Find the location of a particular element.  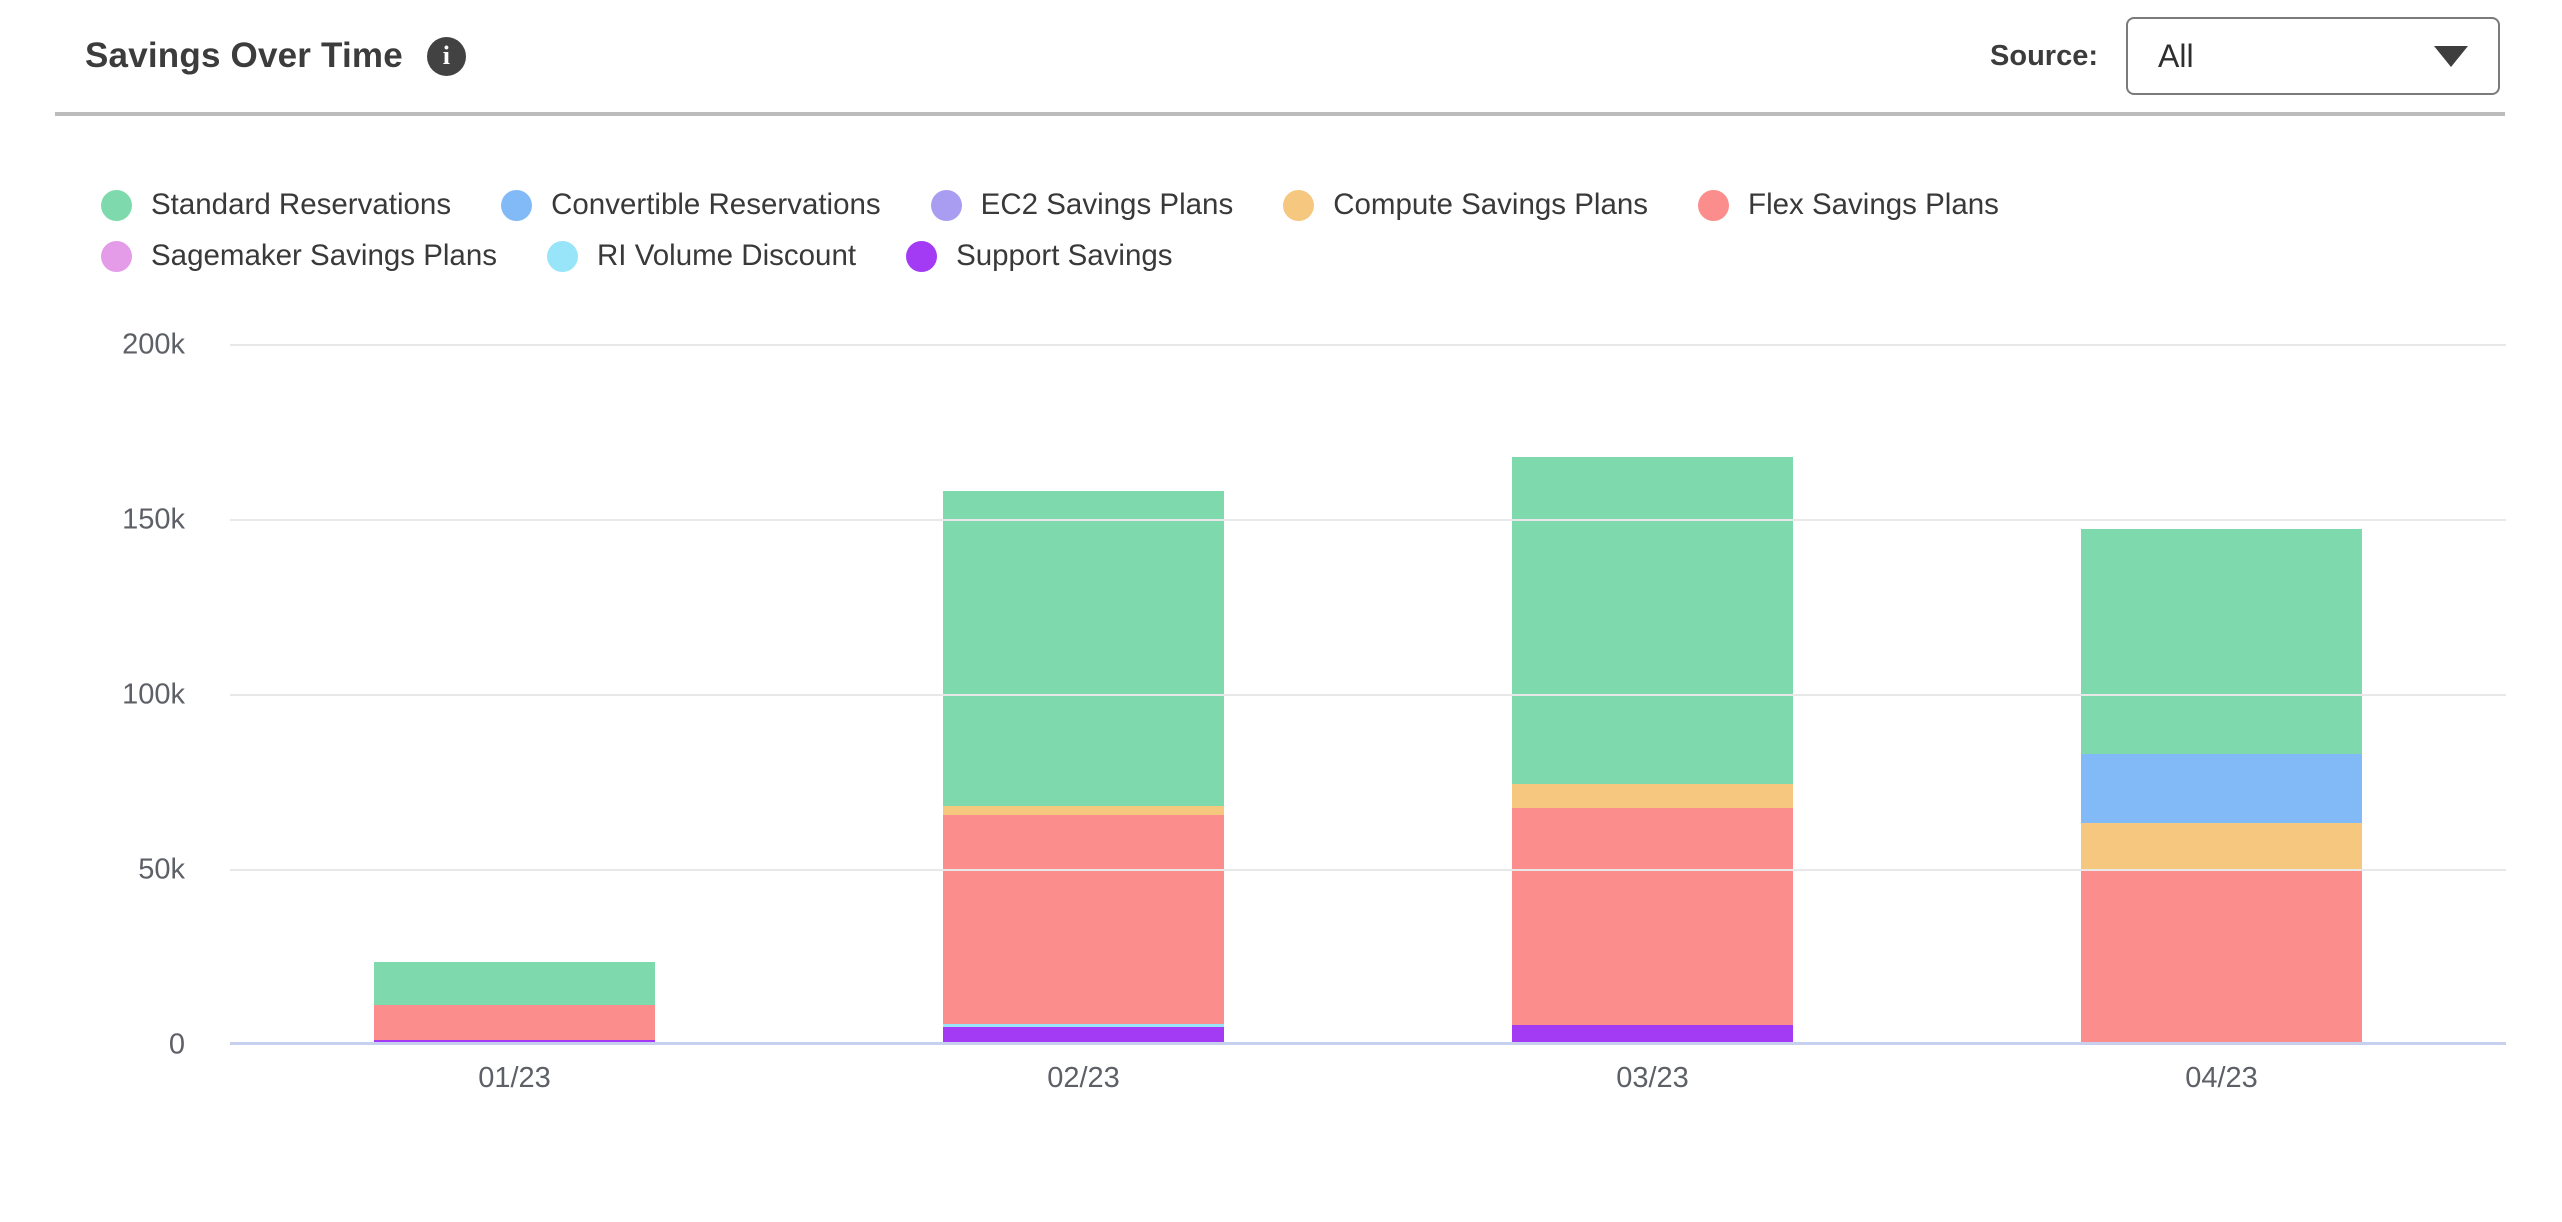

legend-item-label: Convertible Reservations is located at coordinates (716, 204).